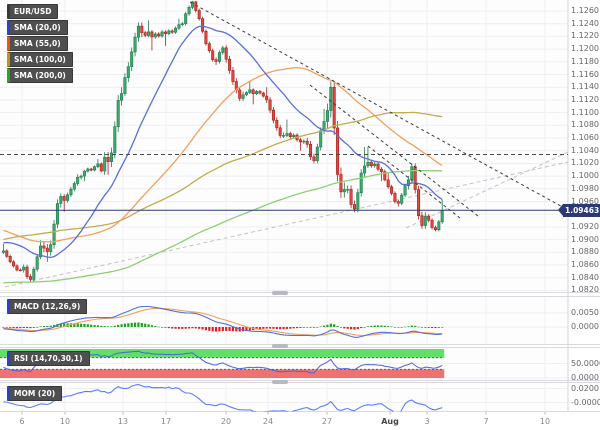 This screenshot has height=430, width=600. What do you see at coordinates (585, 388) in the screenshot?
I see `indicator-axis-label: 0.0200` at bounding box center [585, 388].